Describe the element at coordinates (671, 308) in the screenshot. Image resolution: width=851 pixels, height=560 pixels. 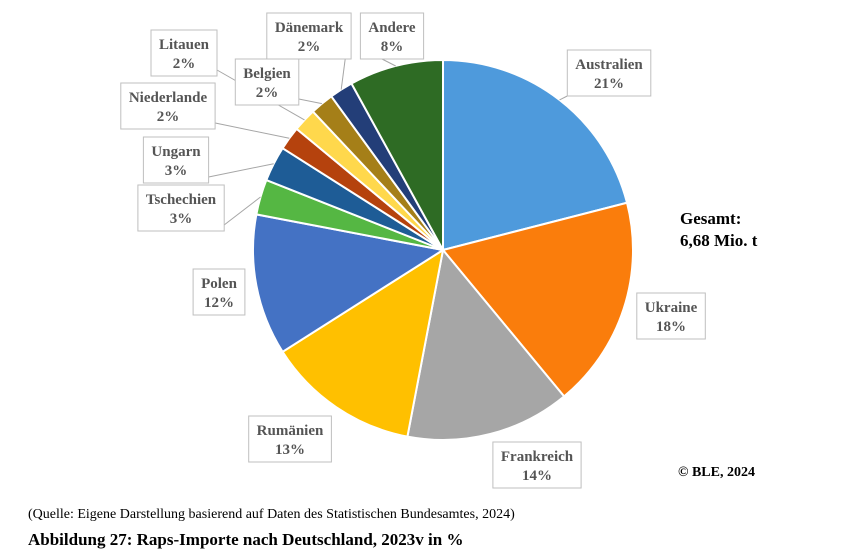
I see `slice-label-name: Ukraine` at that location.